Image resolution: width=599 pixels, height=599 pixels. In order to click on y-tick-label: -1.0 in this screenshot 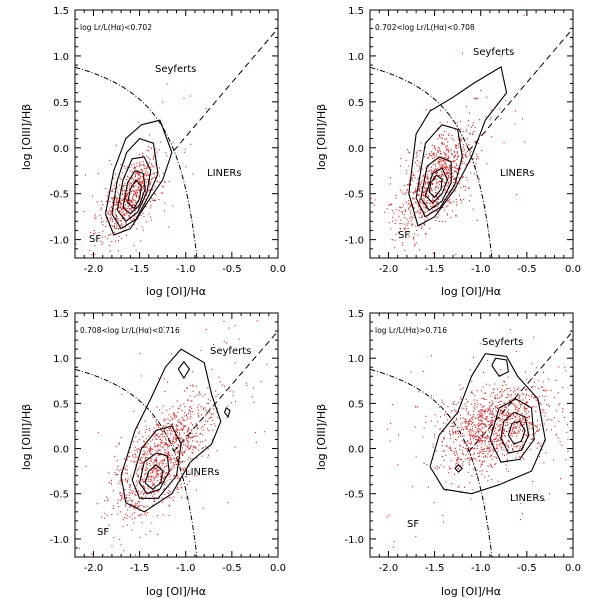, I will do `click(354, 540)`.